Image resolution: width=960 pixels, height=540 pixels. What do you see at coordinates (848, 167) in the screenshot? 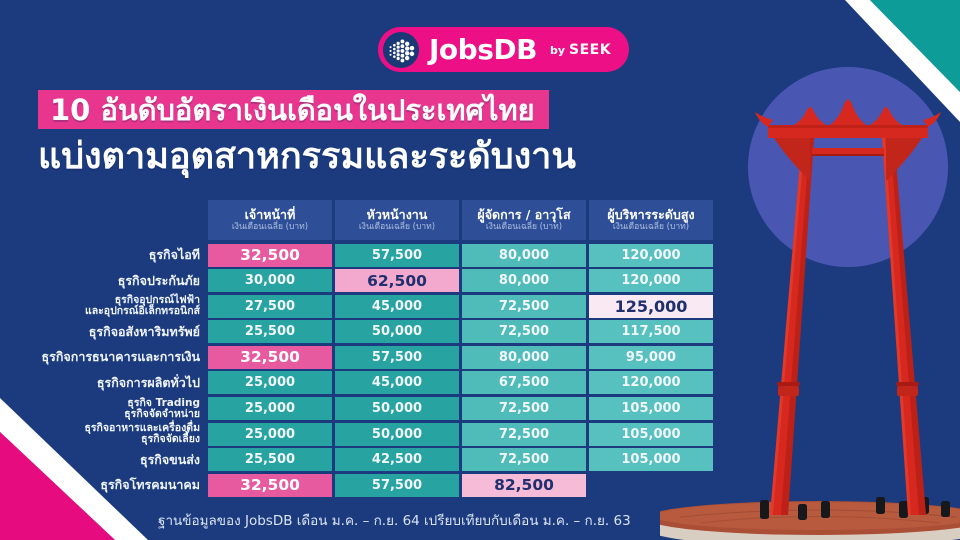
I see `backdrop-circle` at bounding box center [848, 167].